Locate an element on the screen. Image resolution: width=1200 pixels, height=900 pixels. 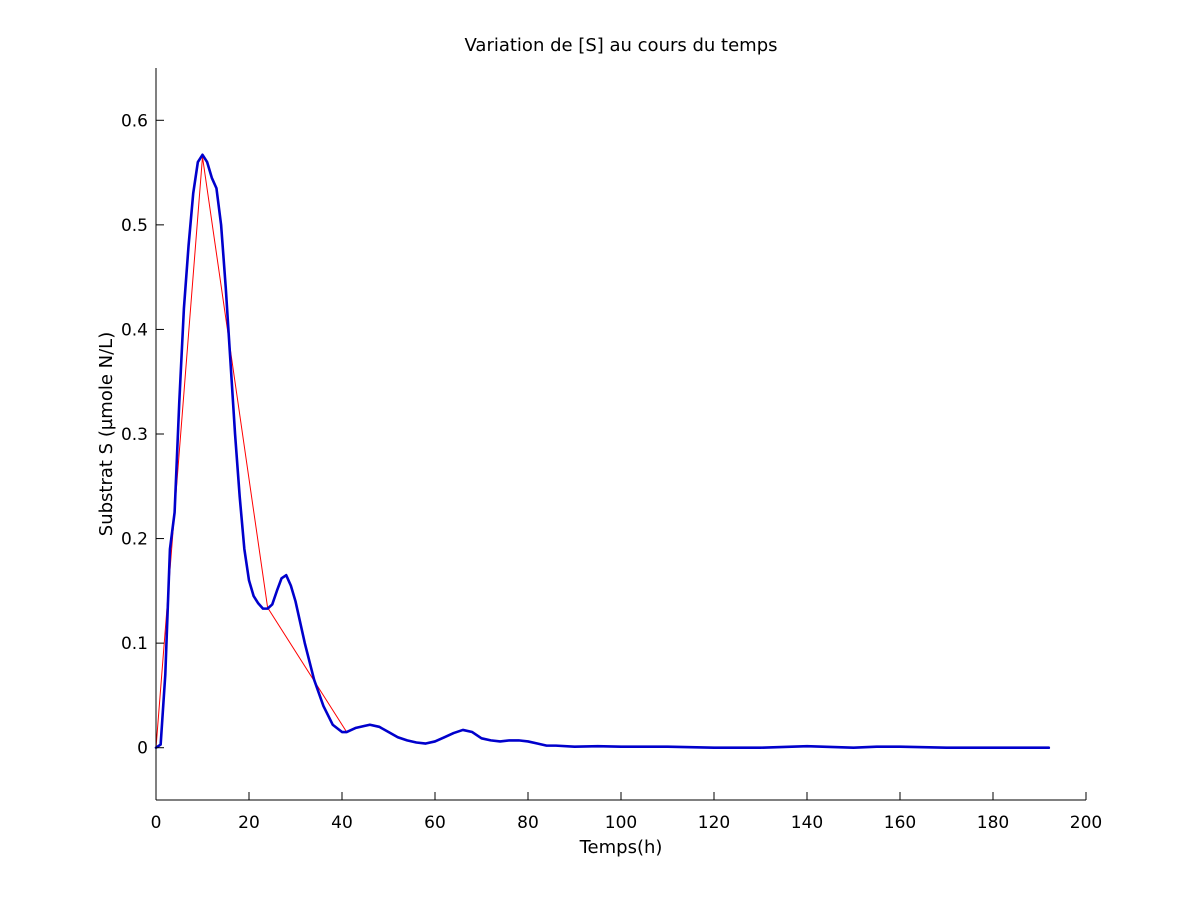
y-tick-label: 0.4 is located at coordinates (134, 330).